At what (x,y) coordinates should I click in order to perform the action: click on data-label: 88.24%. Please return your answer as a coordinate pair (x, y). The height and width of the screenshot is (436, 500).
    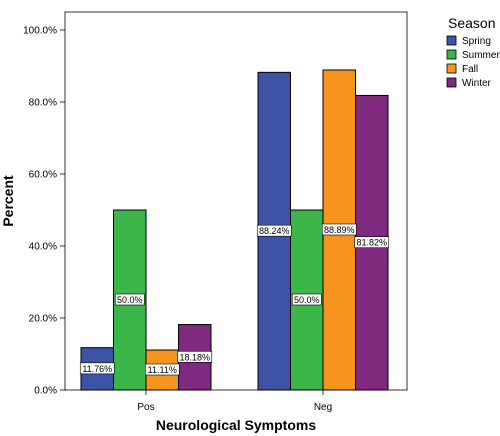
    Looking at the image, I should click on (274, 231).